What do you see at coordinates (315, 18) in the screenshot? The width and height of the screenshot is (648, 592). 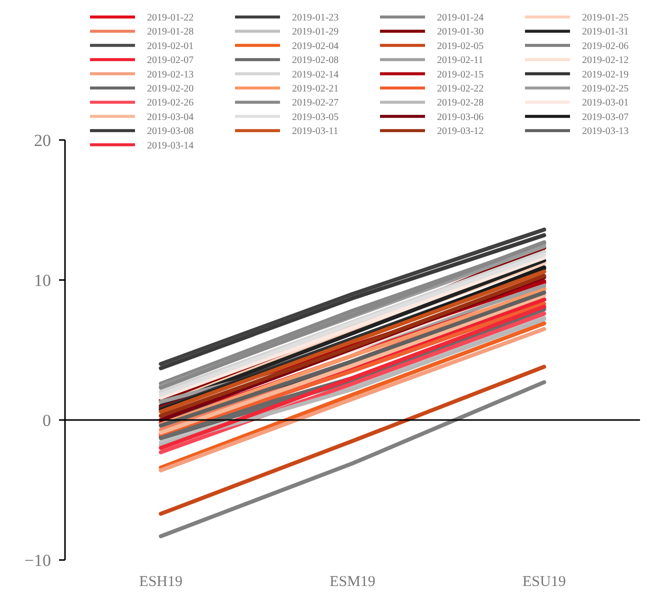 I see `legend-label: 2019-01-23` at bounding box center [315, 18].